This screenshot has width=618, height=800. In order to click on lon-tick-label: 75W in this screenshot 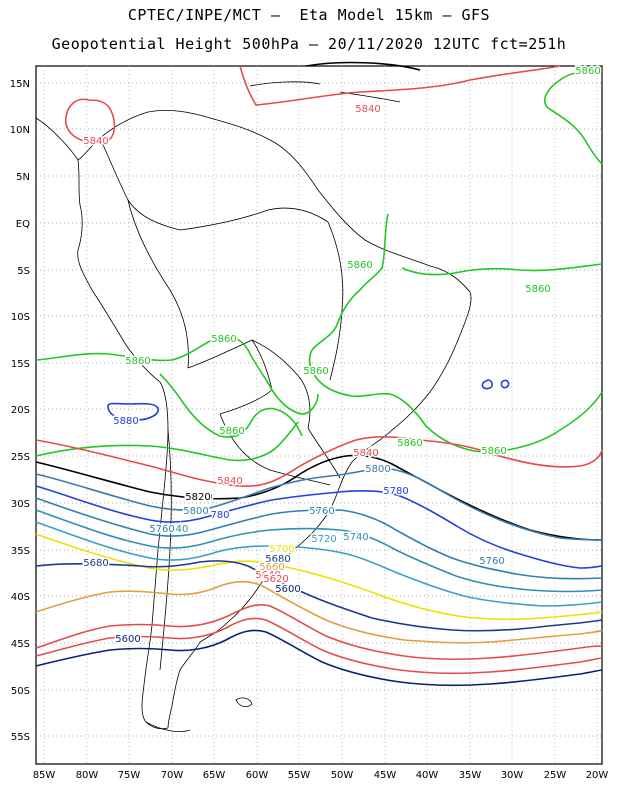, I will do `click(129, 775)`.